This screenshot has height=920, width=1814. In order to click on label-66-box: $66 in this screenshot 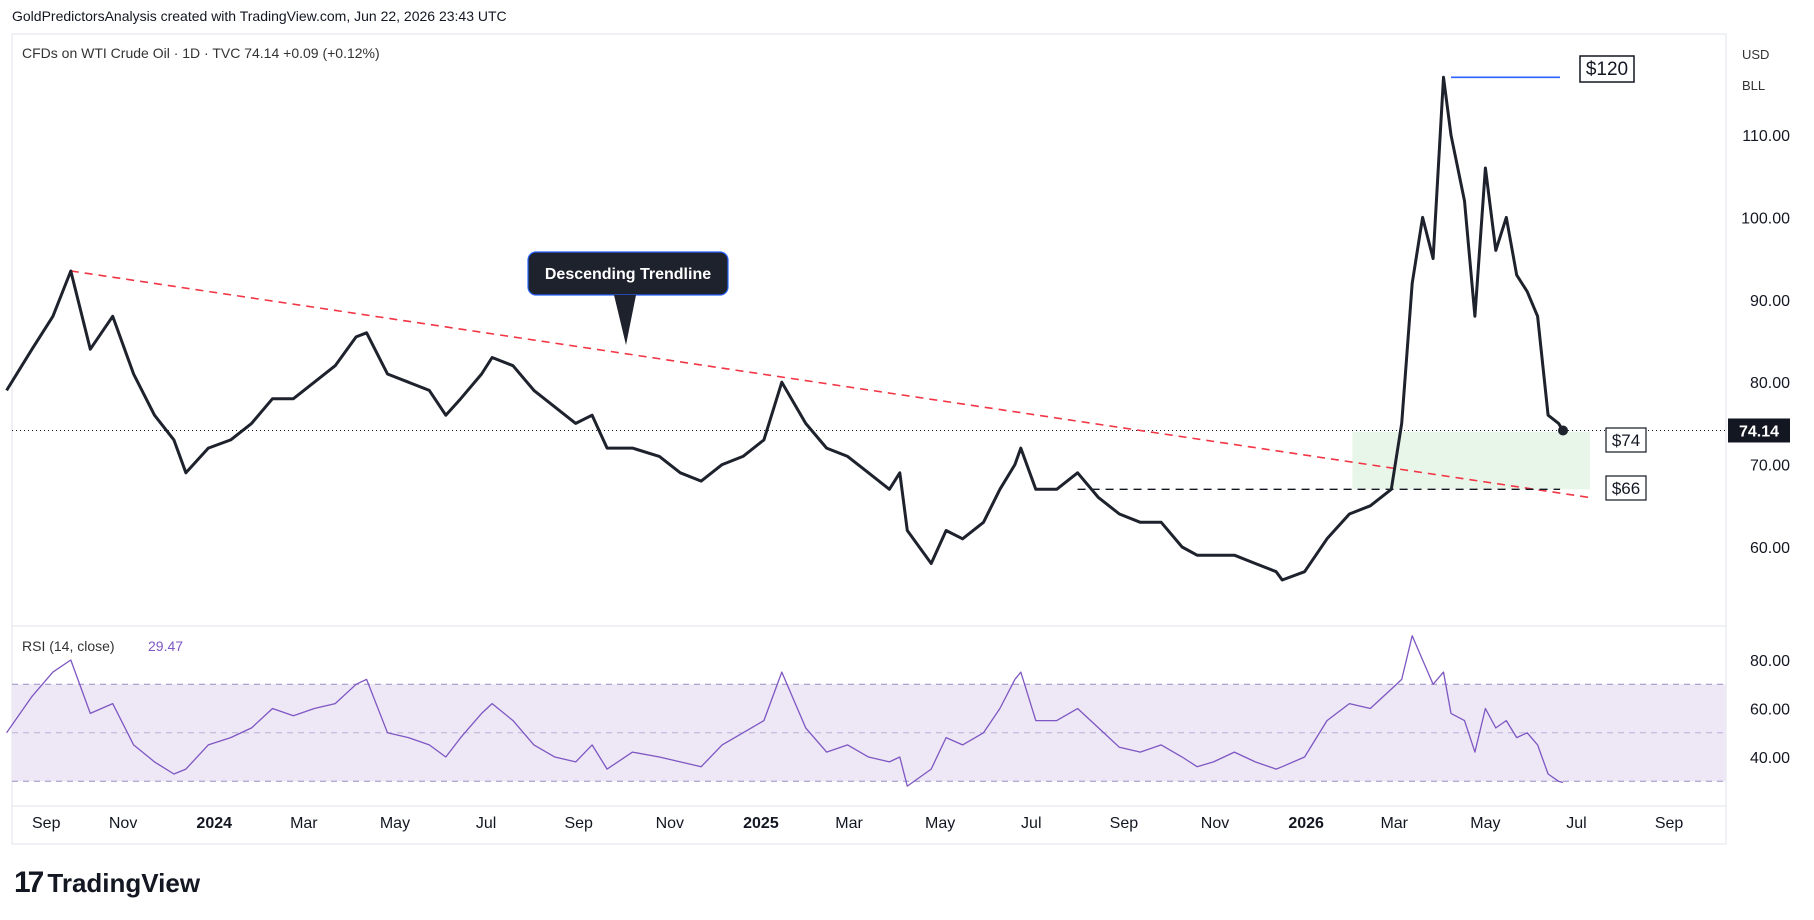, I will do `click(1626, 488)`.